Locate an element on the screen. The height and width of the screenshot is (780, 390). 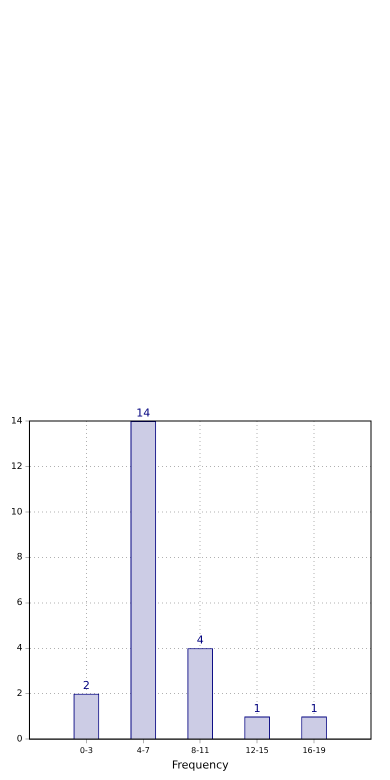
x-tick-label: 12-15 is located at coordinates (257, 751).